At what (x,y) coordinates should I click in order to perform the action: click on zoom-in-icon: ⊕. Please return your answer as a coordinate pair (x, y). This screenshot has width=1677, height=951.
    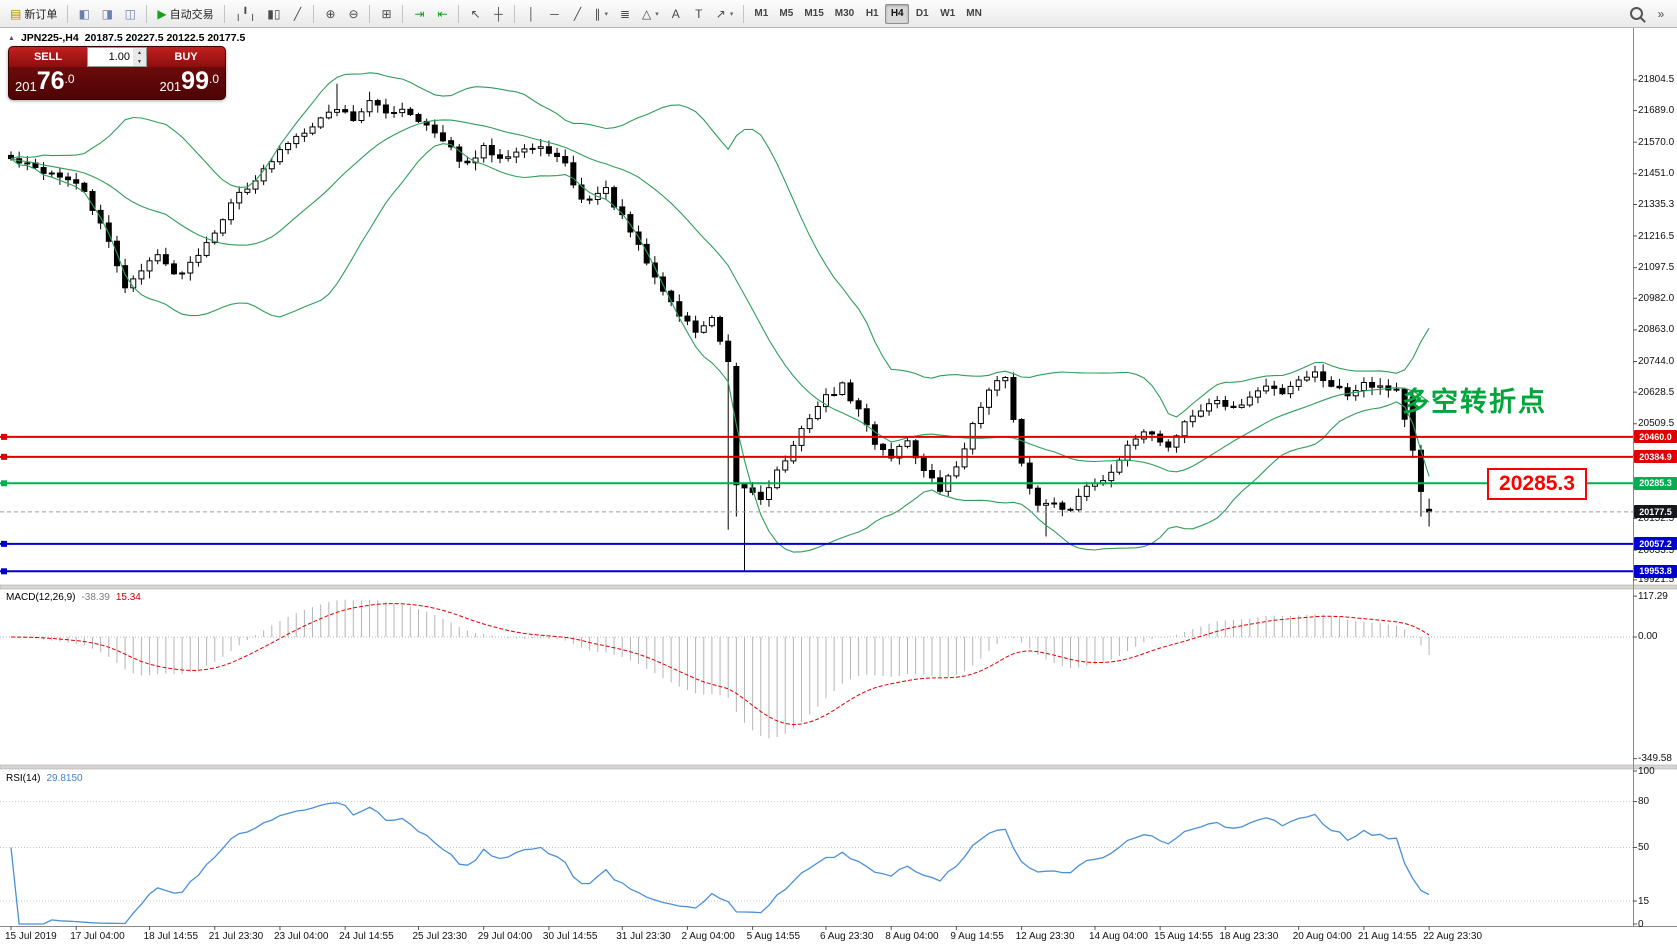
    Looking at the image, I should click on (330, 14).